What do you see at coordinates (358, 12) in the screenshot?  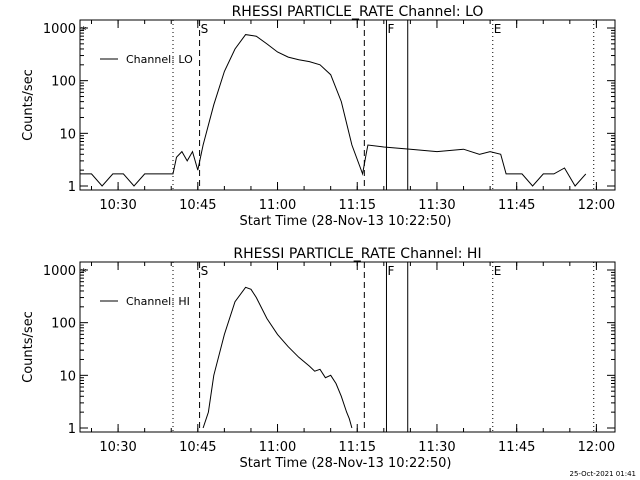 I see `chart-title: RHESSI PARTICLE_RATE Channel: LO` at bounding box center [358, 12].